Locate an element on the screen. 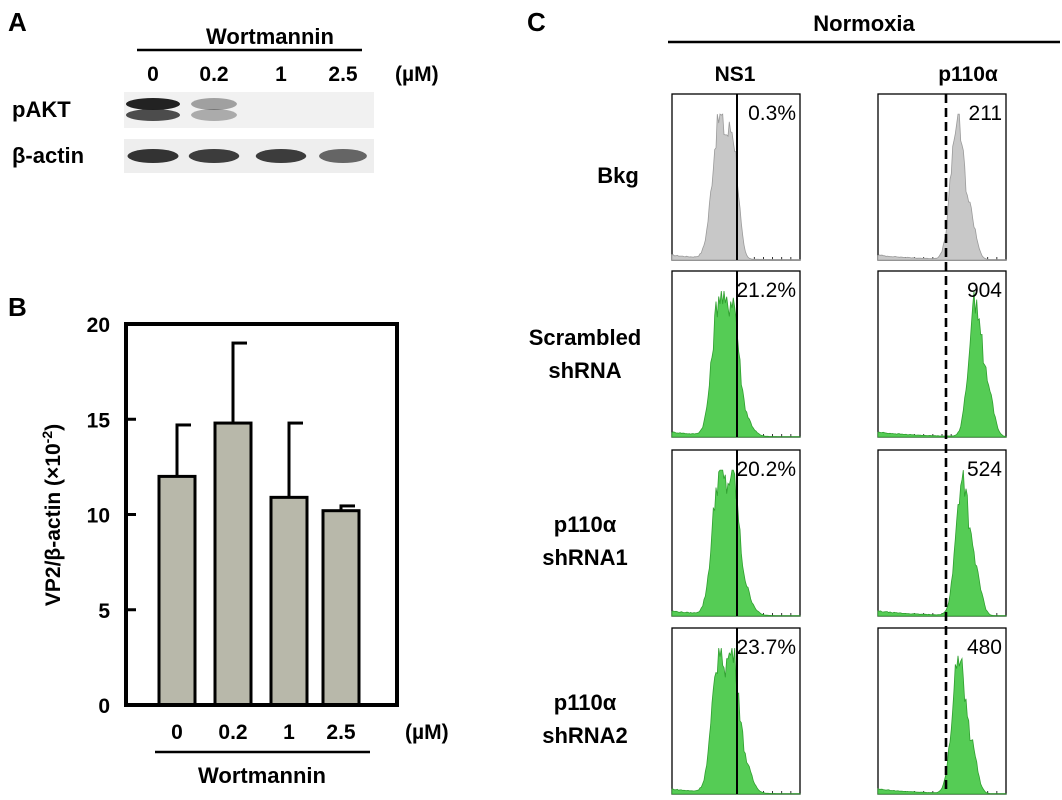 The image size is (1062, 800). panel-b-letter: B is located at coordinates (17, 307).